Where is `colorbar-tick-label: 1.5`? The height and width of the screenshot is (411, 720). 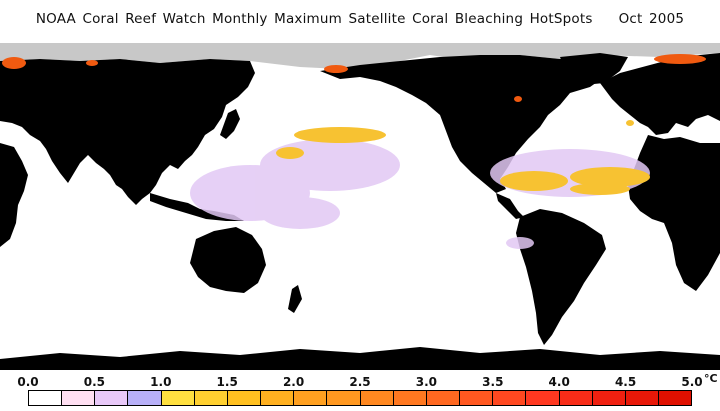 colorbar-tick-label: 1.5 is located at coordinates (227, 382).